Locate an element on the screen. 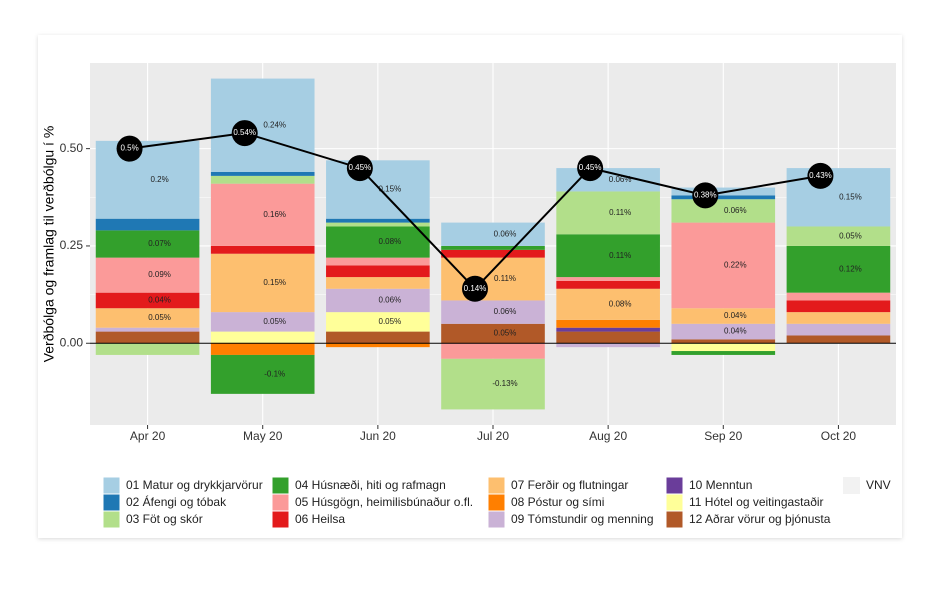 The width and height of the screenshot is (949, 589). y-tick-label: 0.25 is located at coordinates (72, 245).